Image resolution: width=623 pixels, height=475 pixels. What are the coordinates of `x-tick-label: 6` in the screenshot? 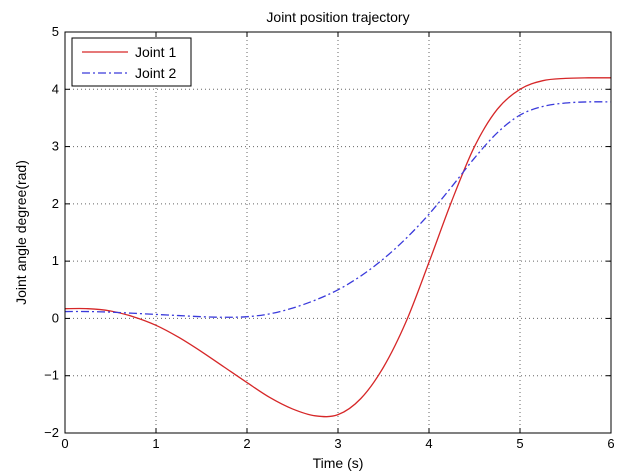 It's located at (610, 443).